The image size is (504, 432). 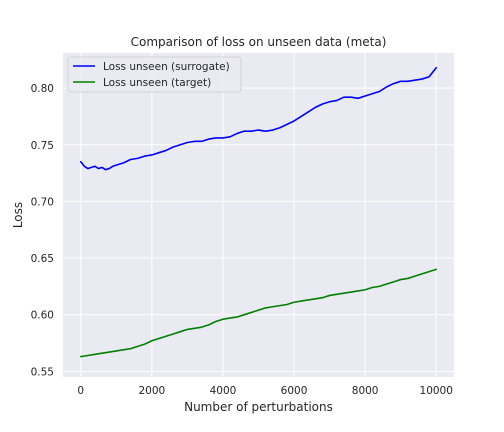 I want to click on x-tick-label: 8000, so click(x=365, y=391).